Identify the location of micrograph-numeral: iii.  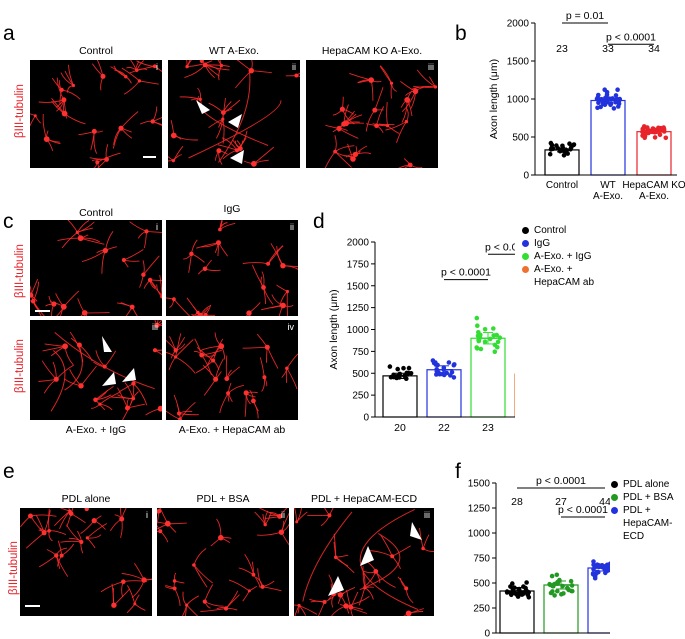
(427, 515).